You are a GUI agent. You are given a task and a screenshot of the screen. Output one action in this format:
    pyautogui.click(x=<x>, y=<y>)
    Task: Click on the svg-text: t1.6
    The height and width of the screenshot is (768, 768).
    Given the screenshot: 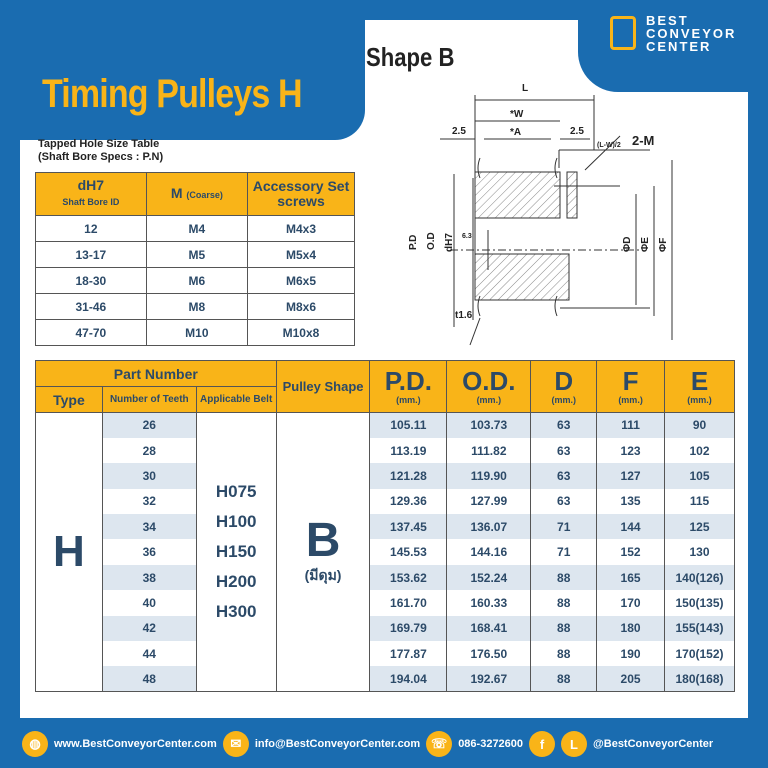 What is the action you would take?
    pyautogui.click(x=464, y=315)
    